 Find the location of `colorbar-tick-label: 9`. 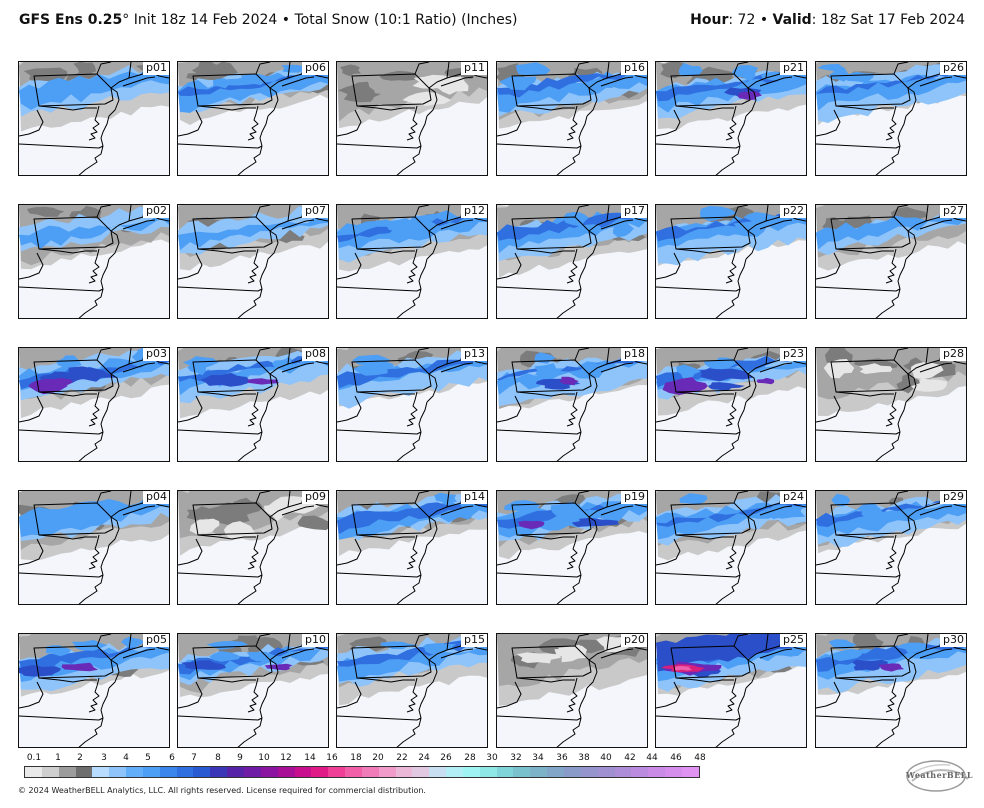

colorbar-tick-label: 9 is located at coordinates (240, 758).